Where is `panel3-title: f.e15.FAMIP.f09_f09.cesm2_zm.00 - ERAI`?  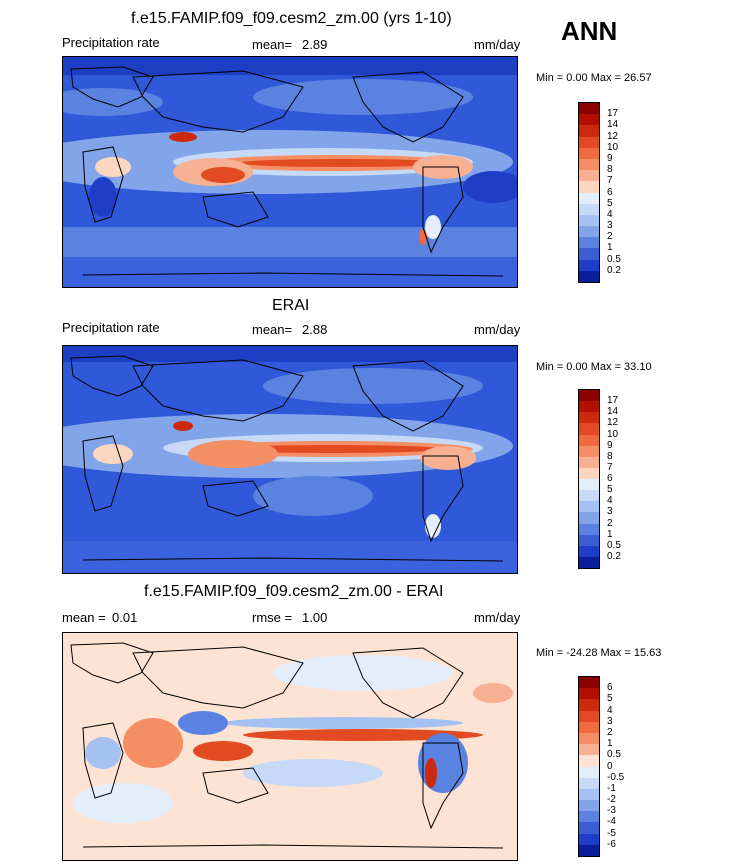 panel3-title: f.e15.FAMIP.f09_f09.cesm2_zm.00 - ERAI is located at coordinates (294, 591).